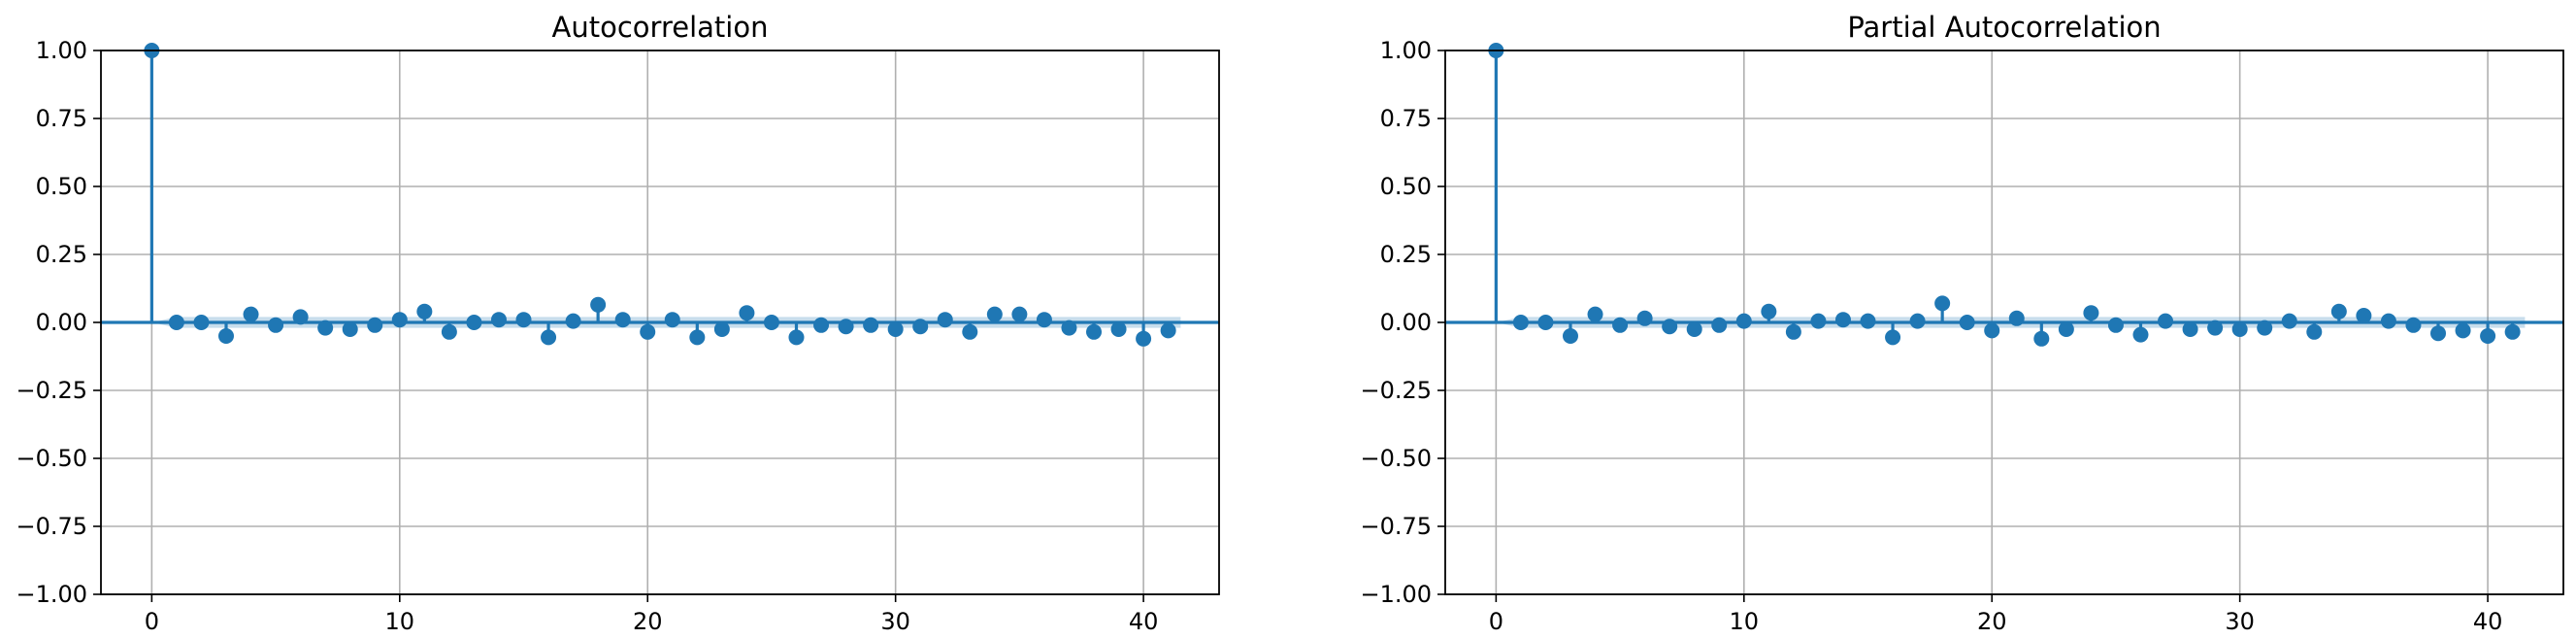 This screenshot has width=2576, height=639. I want to click on panel-2-x-tick-label: 20, so click(1992, 621).